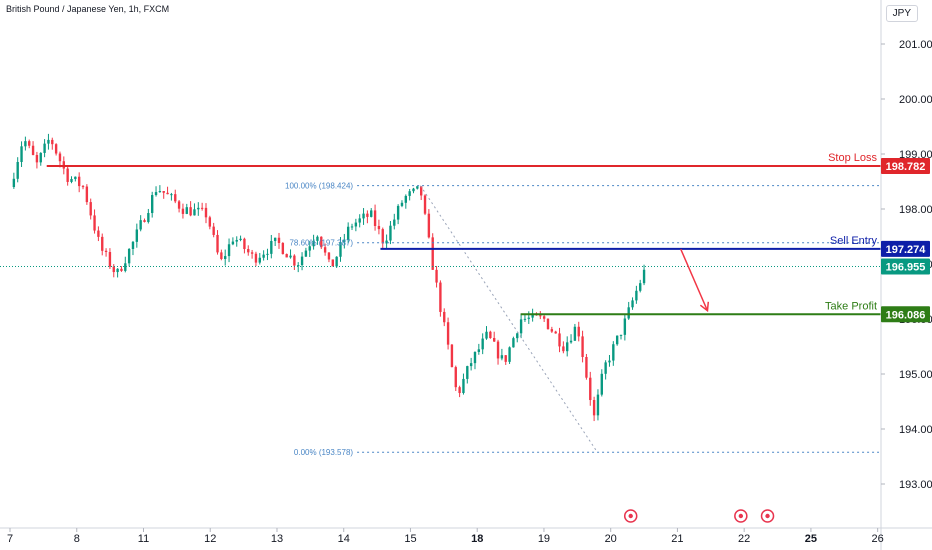 This screenshot has height=550, width=932. I want to click on current-price-badge, so click(905, 266).